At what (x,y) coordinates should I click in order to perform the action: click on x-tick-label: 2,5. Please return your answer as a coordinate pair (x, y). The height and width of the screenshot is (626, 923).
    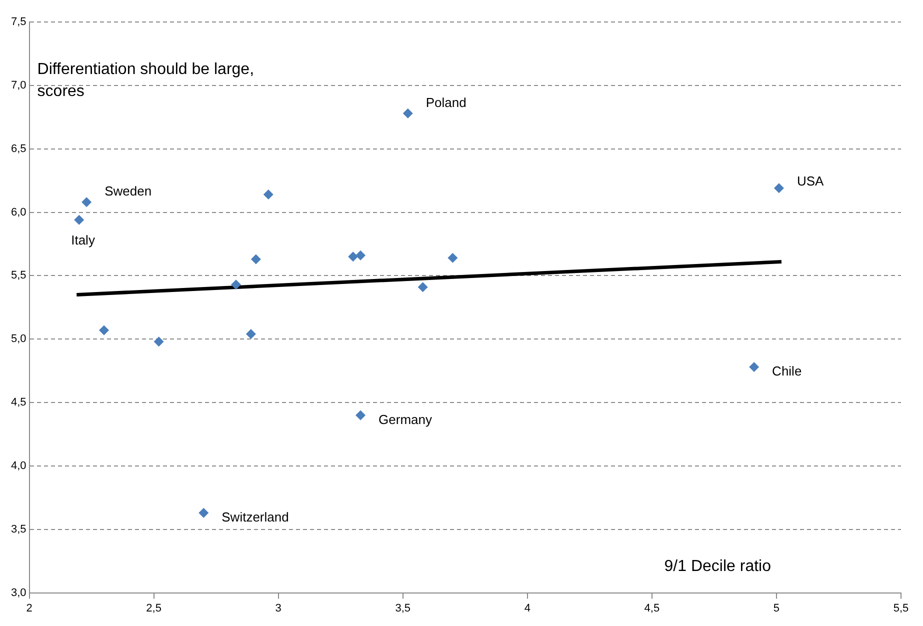
    Looking at the image, I should click on (154, 608).